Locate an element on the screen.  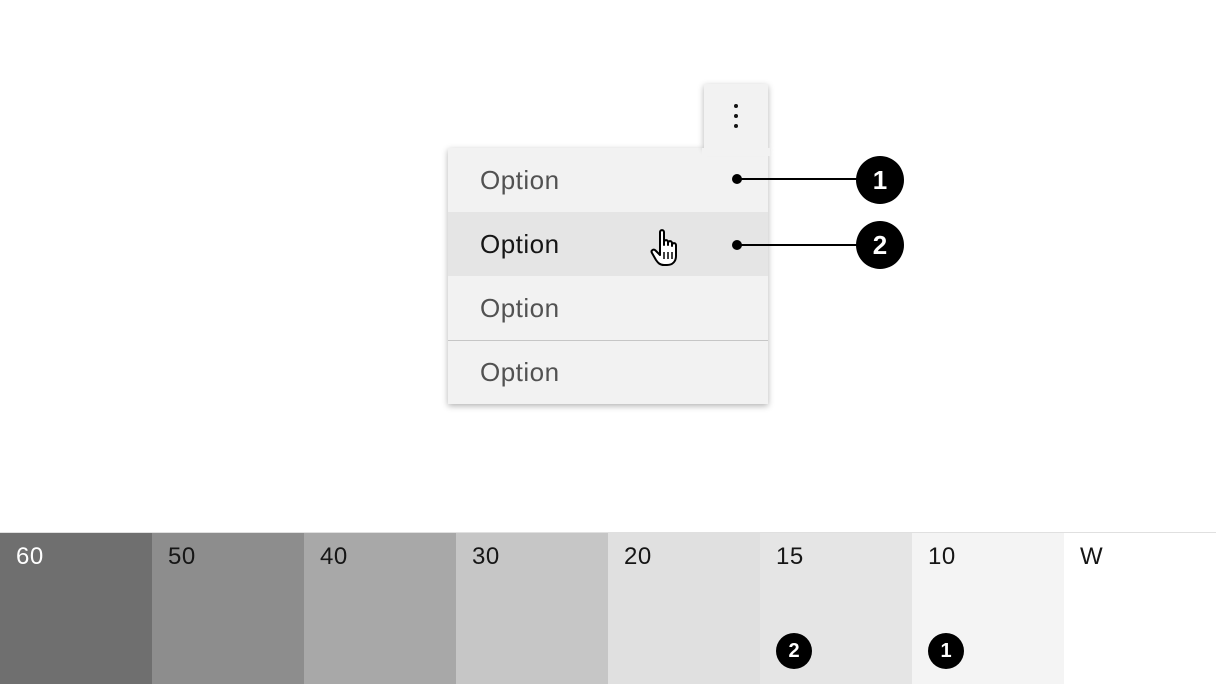
swatch-callout-badge: 1 is located at coordinates (946, 651).